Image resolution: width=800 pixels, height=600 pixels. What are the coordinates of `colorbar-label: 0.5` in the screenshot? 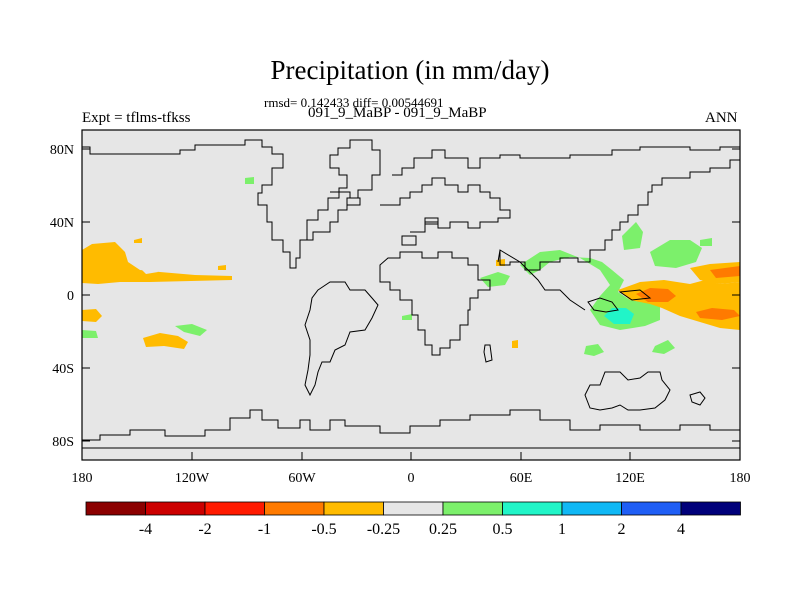 It's located at (503, 529).